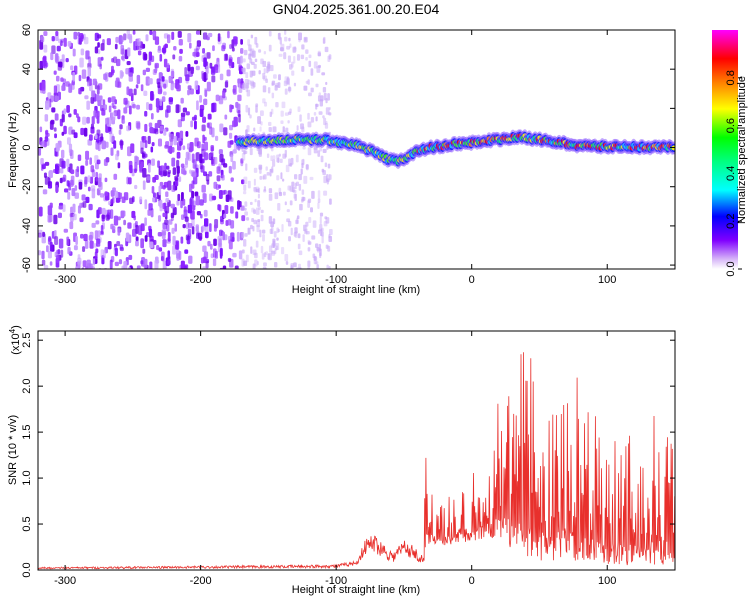  What do you see at coordinates (27, 523) in the screenshot?
I see `ytick-label: 0.5` at bounding box center [27, 523].